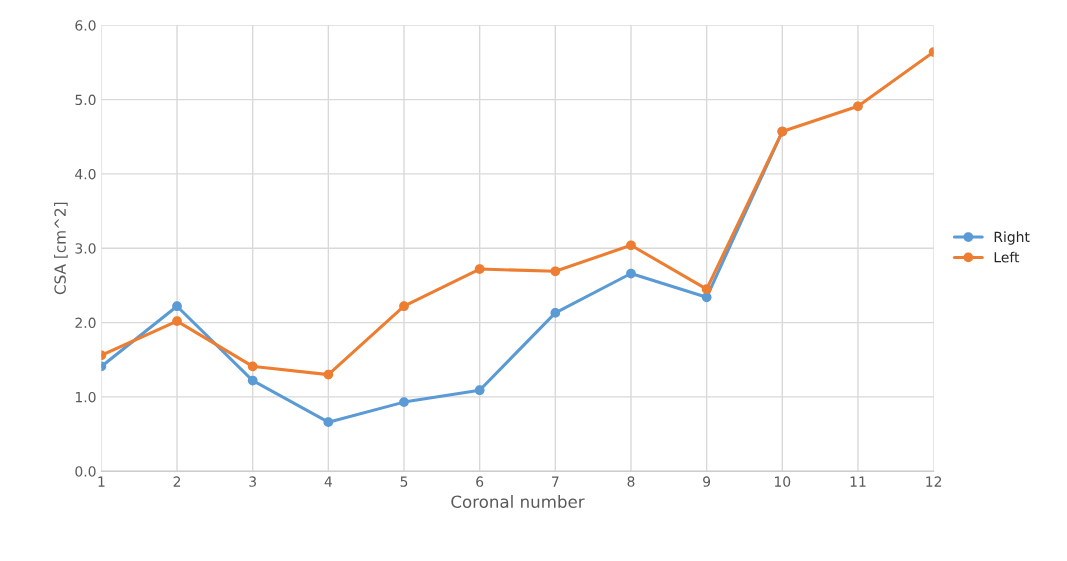 This screenshot has height=561, width=1067. Describe the element at coordinates (85, 100) in the screenshot. I see `y-tick-label: 5.0` at that location.